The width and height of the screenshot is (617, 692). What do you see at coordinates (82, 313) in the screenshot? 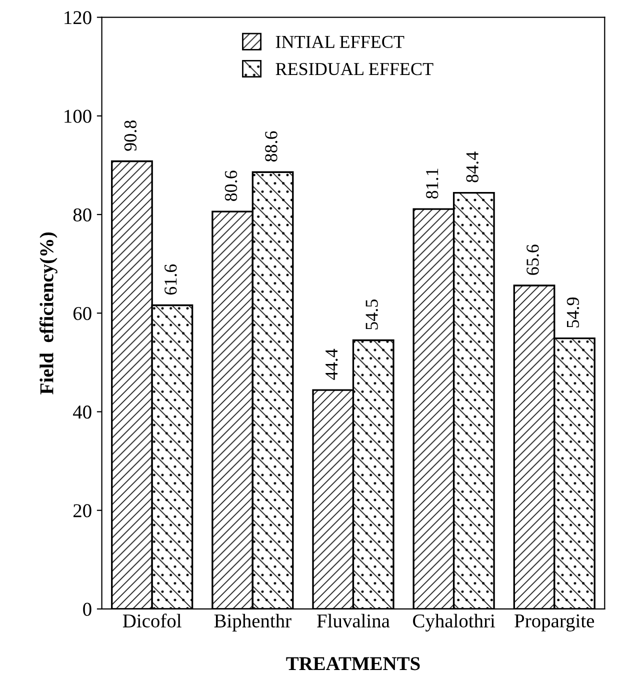
I see `y-tick-label: 60` at bounding box center [82, 313].